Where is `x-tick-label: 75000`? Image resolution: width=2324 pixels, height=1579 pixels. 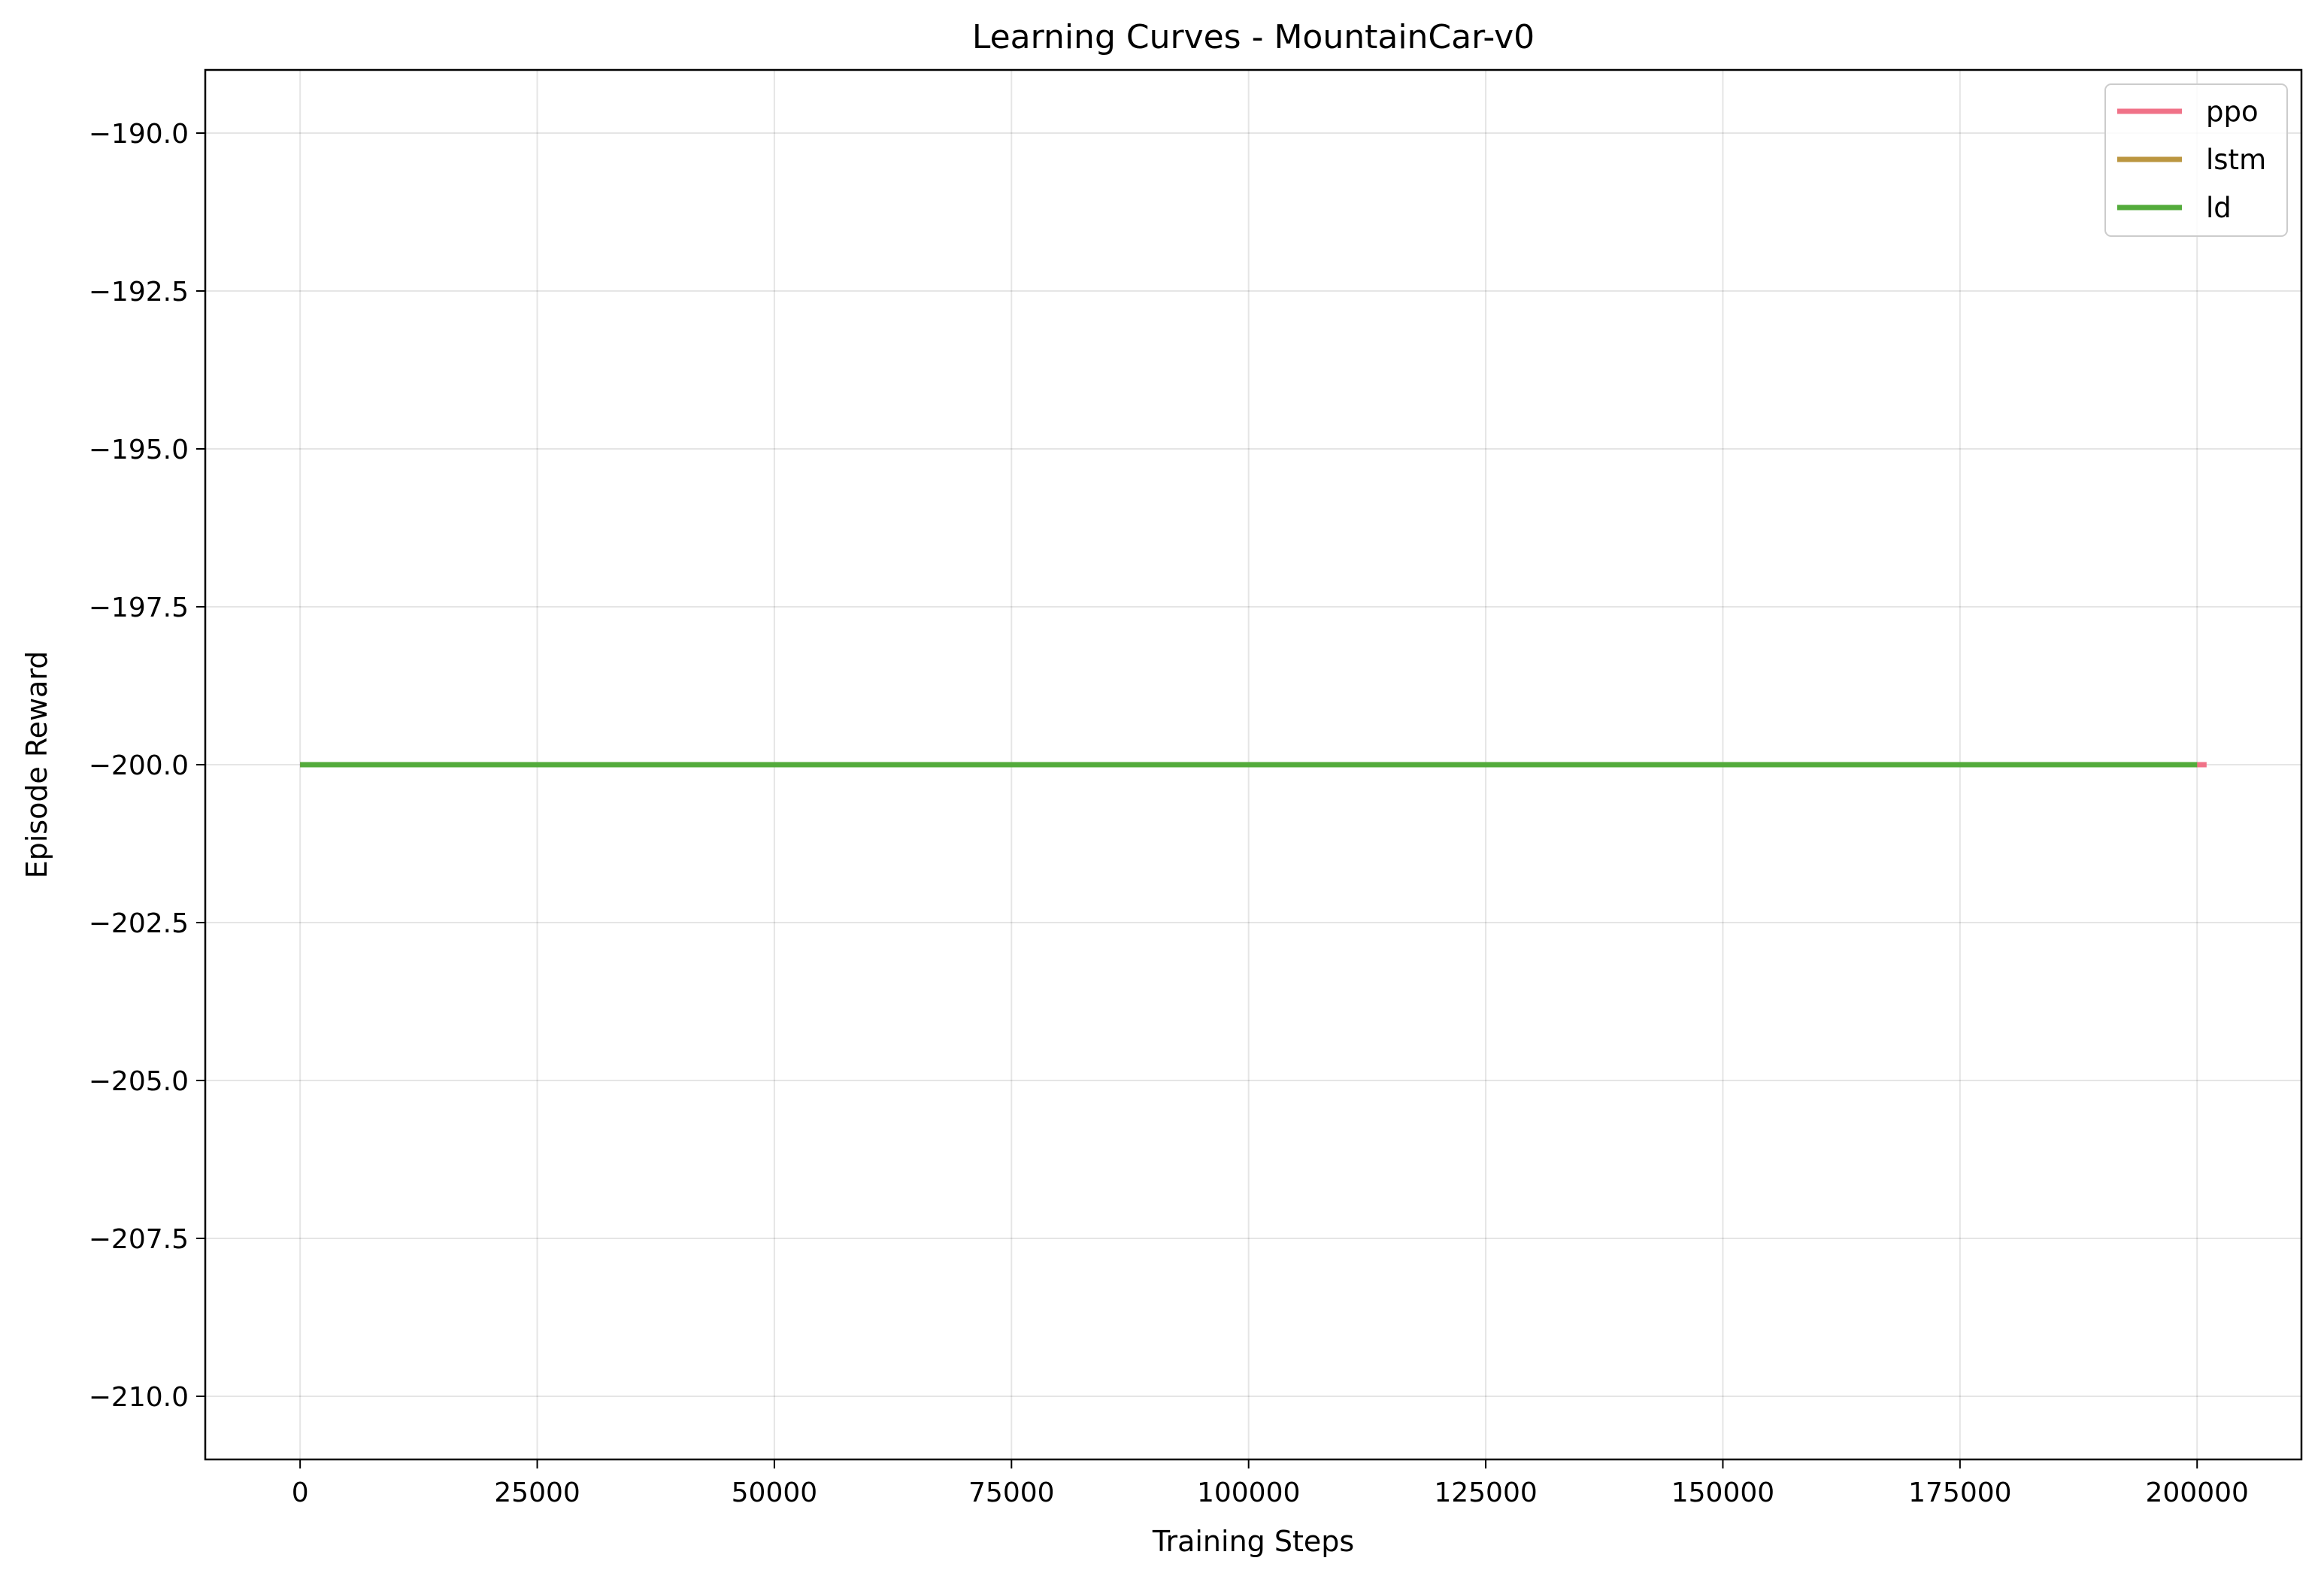 x-tick-label: 75000 is located at coordinates (1011, 1492).